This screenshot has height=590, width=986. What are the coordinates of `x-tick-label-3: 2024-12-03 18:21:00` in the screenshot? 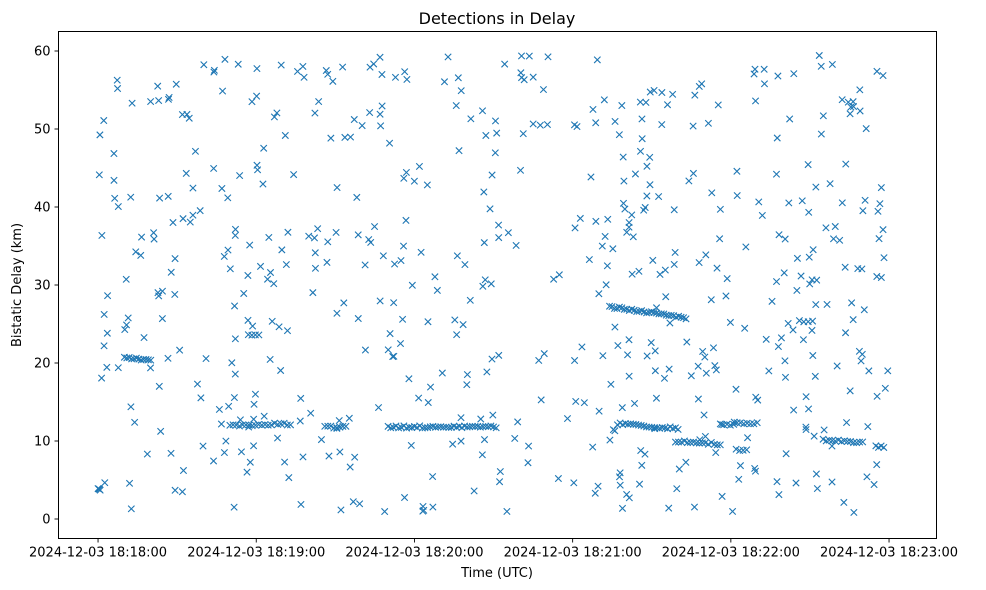 It's located at (573, 553).